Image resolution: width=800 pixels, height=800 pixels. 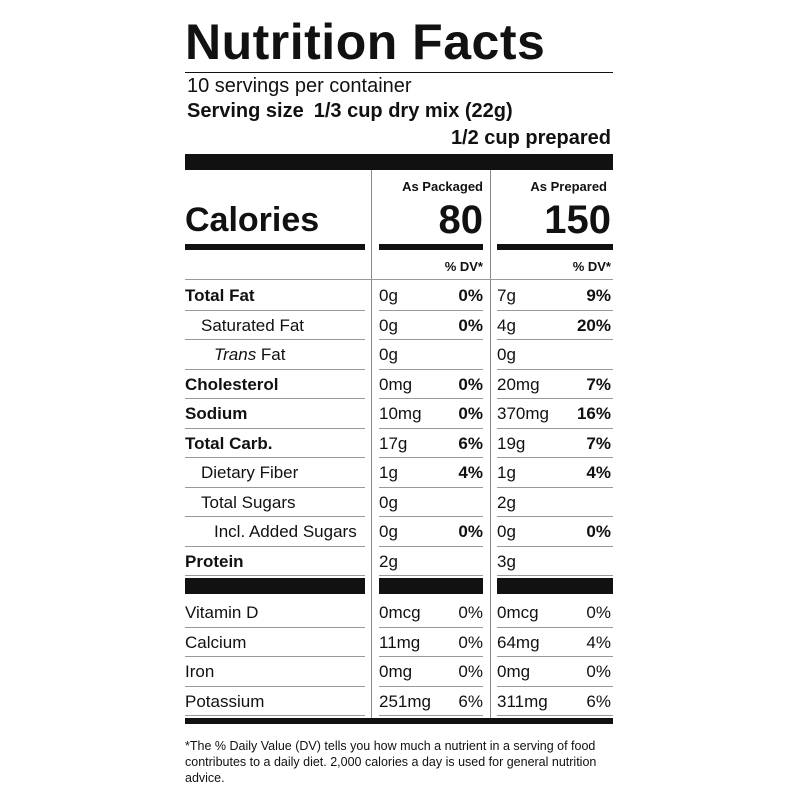 What do you see at coordinates (285, 531) in the screenshot?
I see `nutrient-name: Incl. Added Sugars` at bounding box center [285, 531].